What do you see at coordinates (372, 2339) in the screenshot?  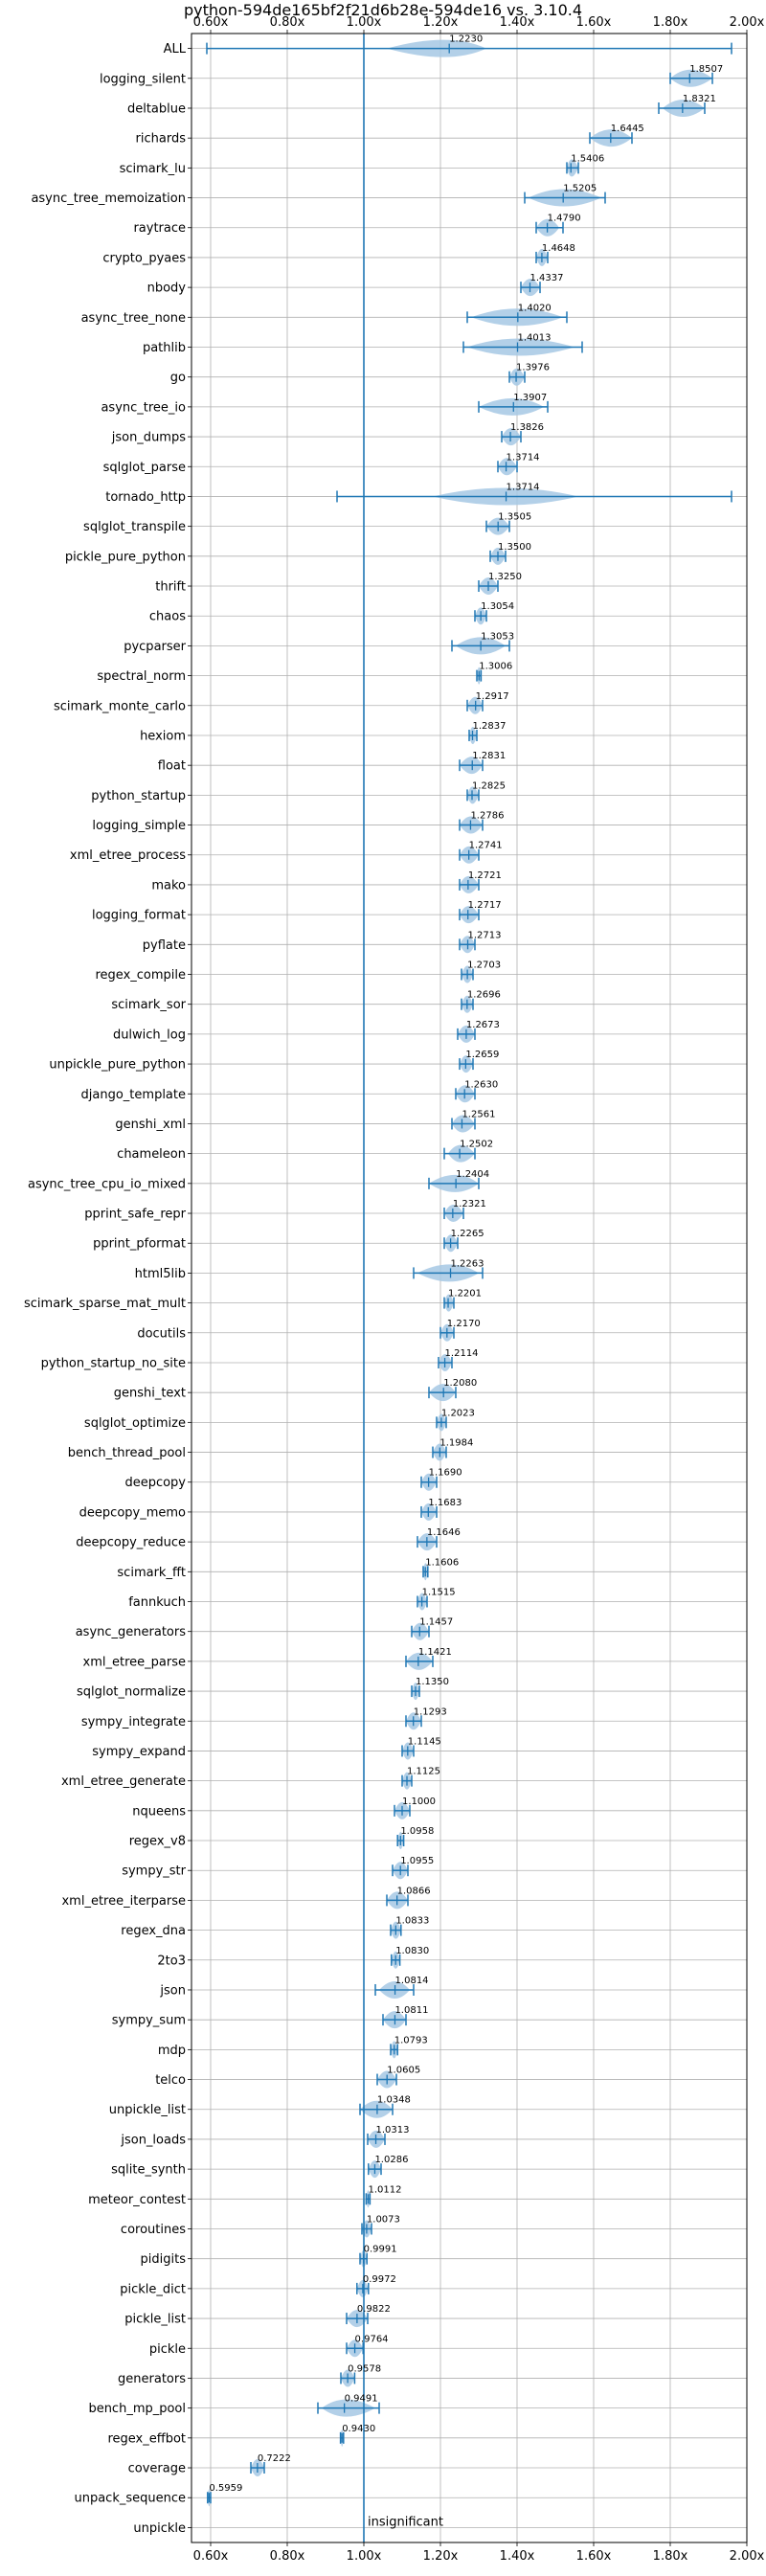 I see `value-label: 0.9764` at bounding box center [372, 2339].